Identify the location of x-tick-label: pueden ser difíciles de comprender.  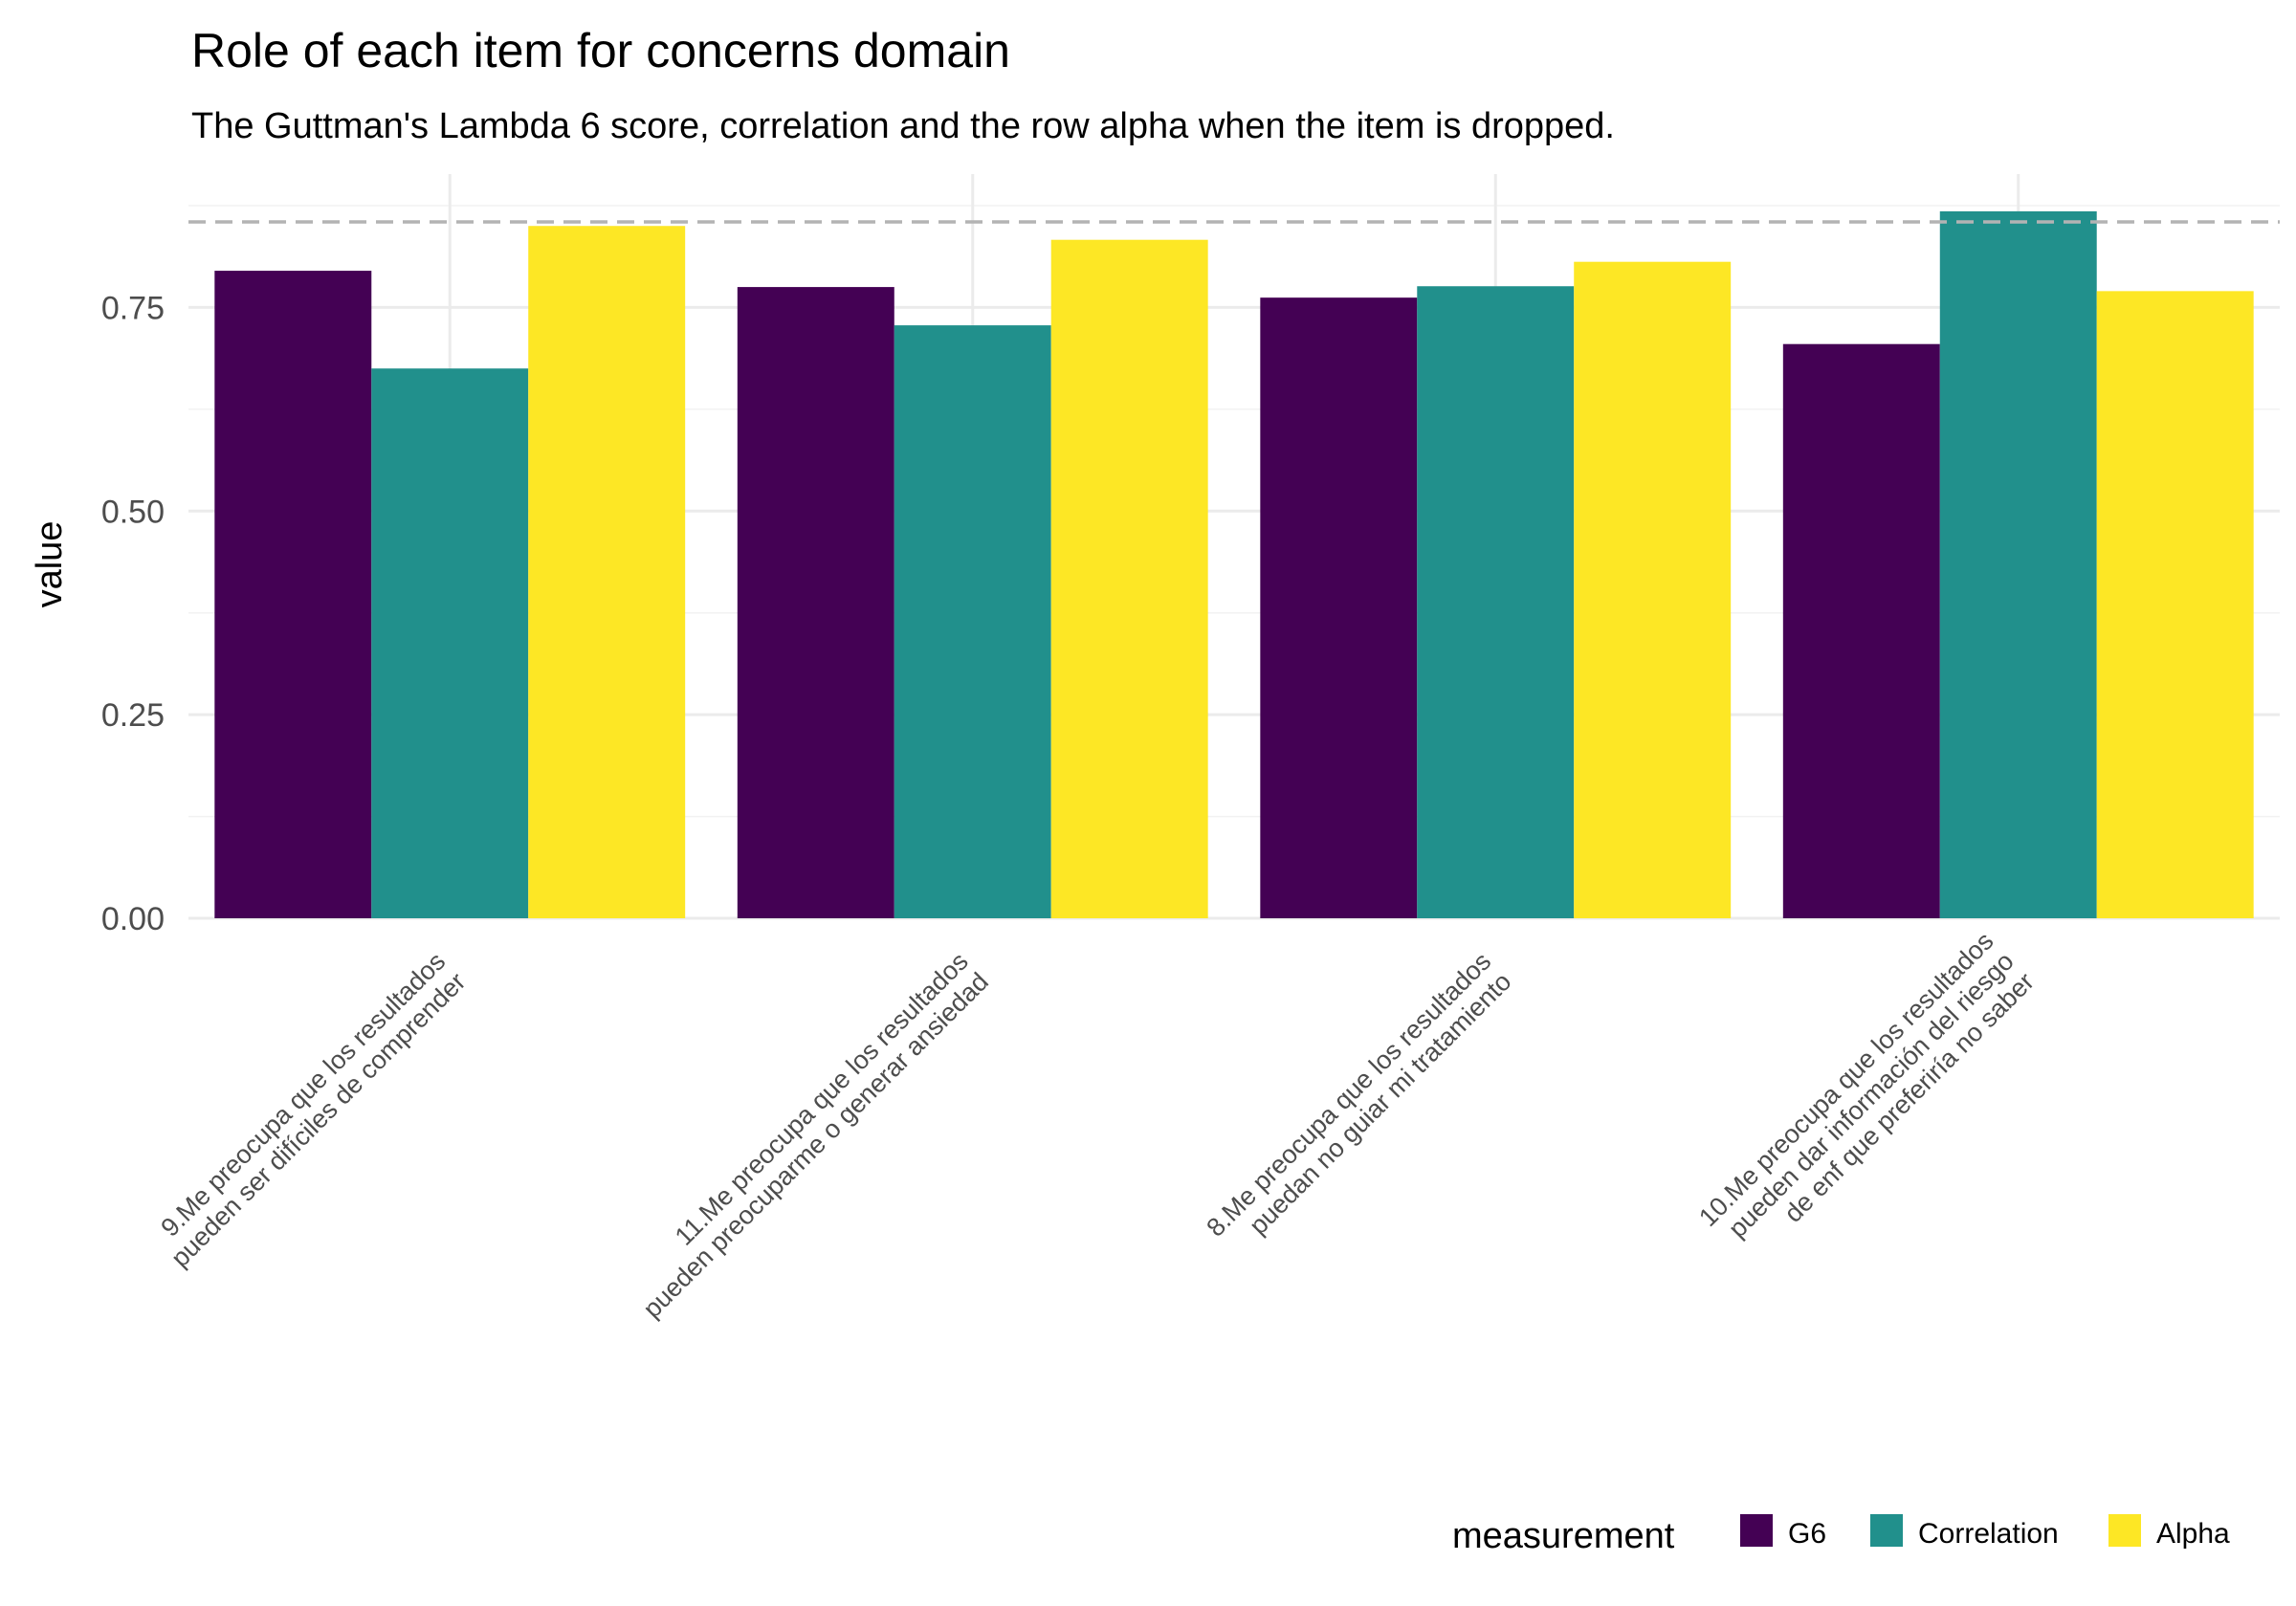
(318, 1119).